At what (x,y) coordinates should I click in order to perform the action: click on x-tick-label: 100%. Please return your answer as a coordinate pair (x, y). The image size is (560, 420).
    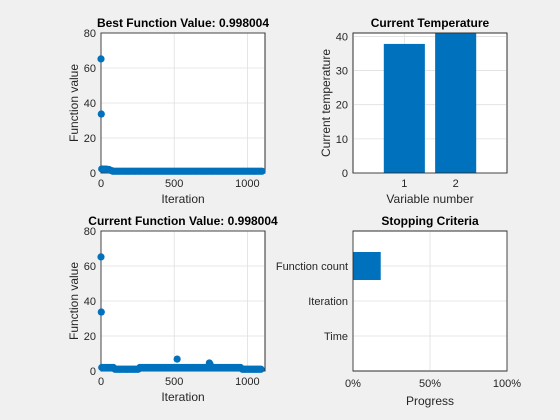
    Looking at the image, I should click on (507, 384).